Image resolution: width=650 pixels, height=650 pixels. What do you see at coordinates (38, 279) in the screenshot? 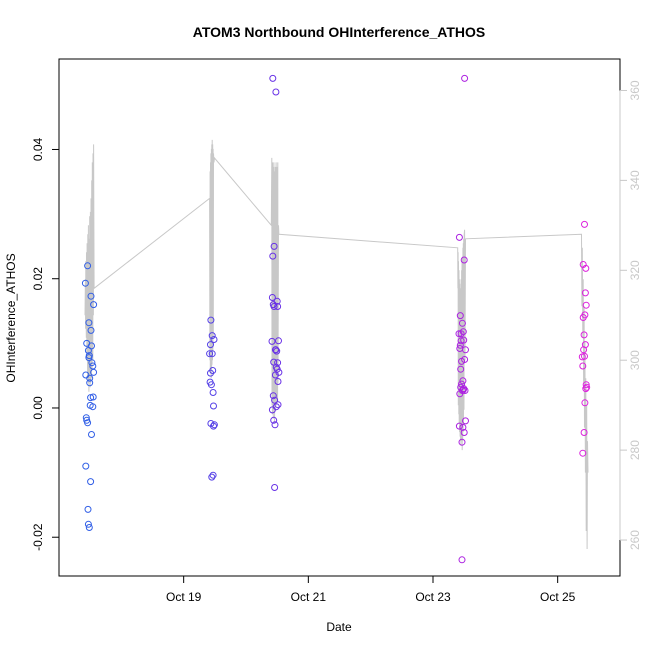
I see `y-tick-label: 0.02` at bounding box center [38, 279].